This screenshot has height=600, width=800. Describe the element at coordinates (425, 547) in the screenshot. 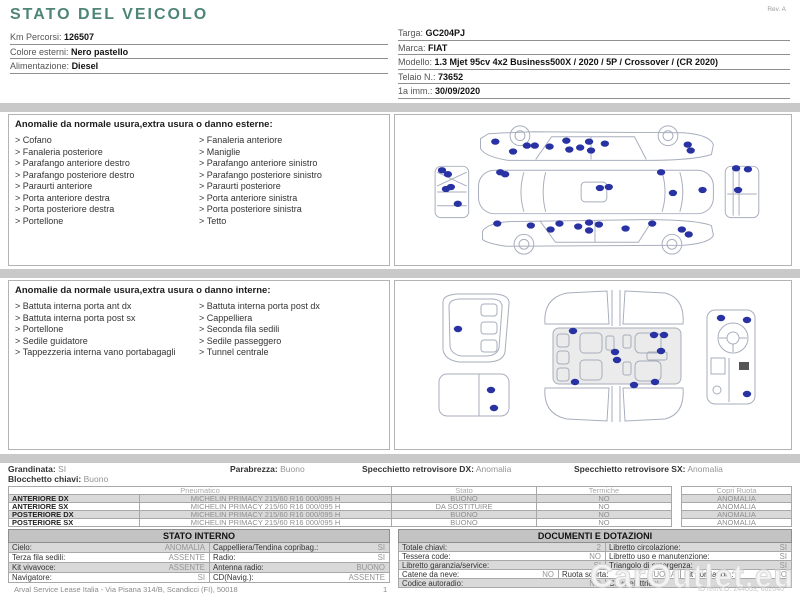

I see `totale-chiavi-label: Totale chiavi:` at that location.